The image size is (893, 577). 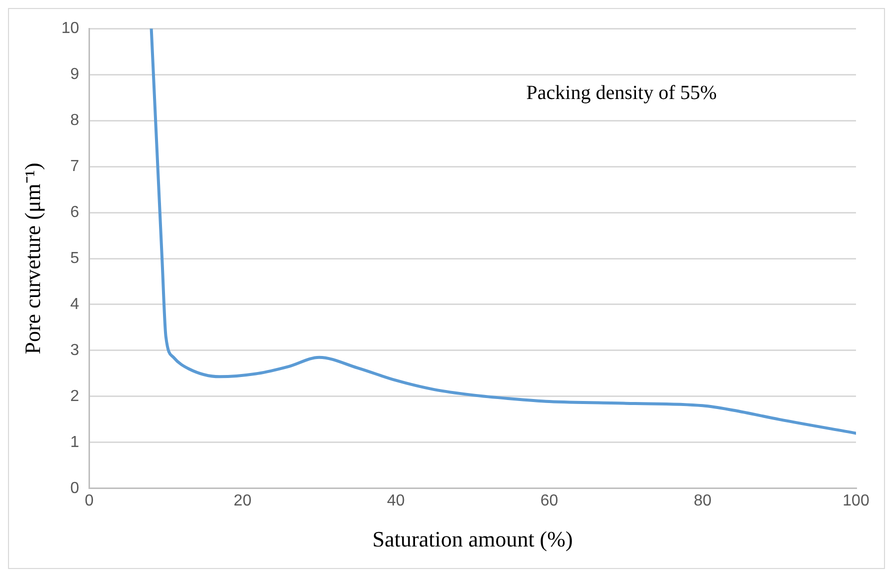 I want to click on x-axis-title: Saturation amount (%), so click(x=472, y=539).